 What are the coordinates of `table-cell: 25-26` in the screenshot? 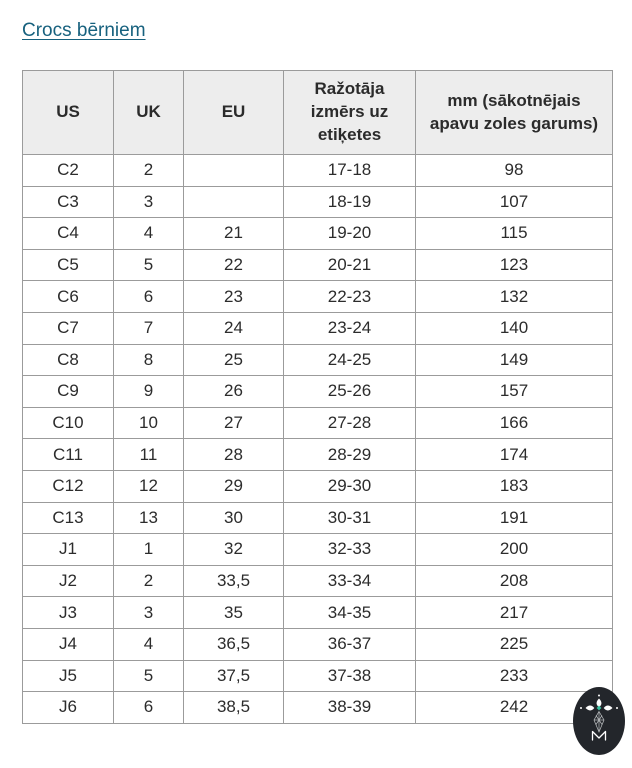 It's located at (349, 391).